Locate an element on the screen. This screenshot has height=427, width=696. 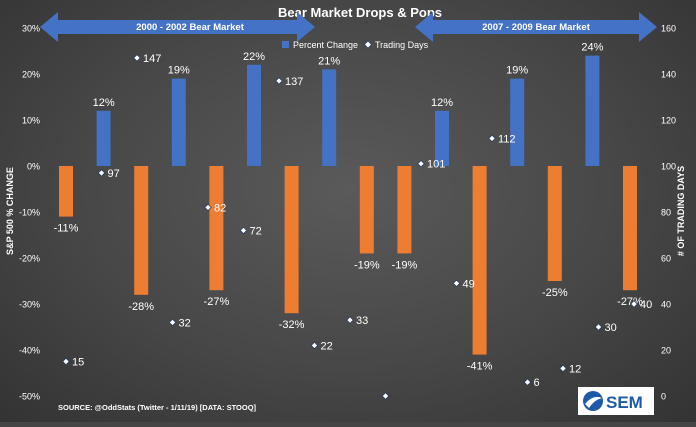
y2-tick-label: 80 is located at coordinates (666, 213).